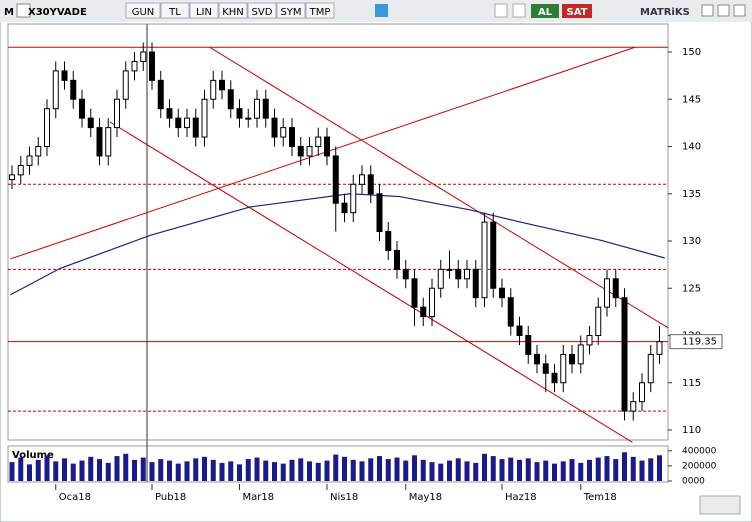 The image size is (752, 522). I want to click on toolbar-button-label: KHN, so click(233, 12).